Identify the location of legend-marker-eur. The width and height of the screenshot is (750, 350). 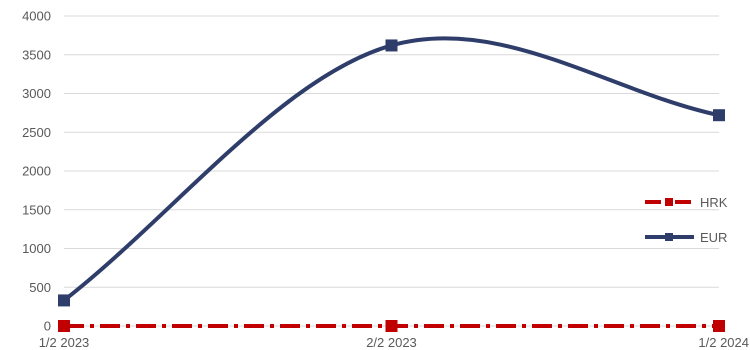
(669, 237).